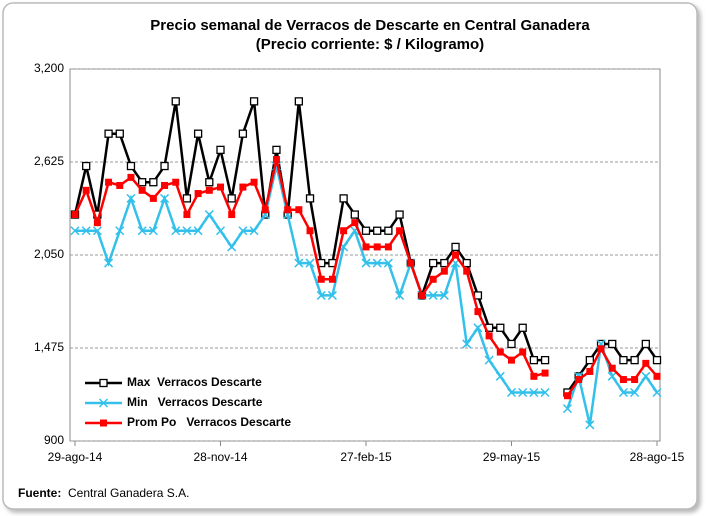  What do you see at coordinates (49, 254) in the screenshot?
I see `y-tick-label: 2,050` at bounding box center [49, 254].